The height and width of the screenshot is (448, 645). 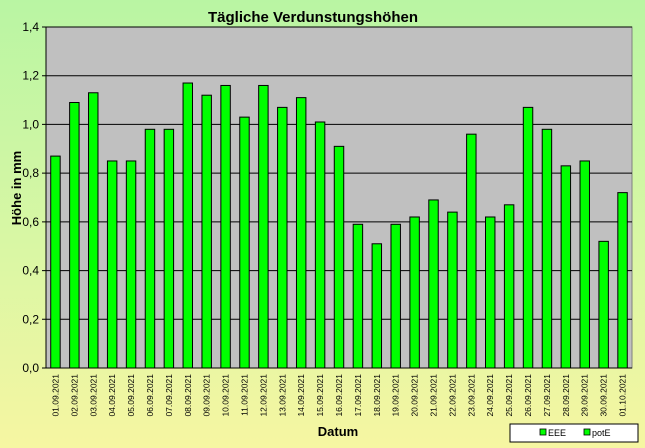 What do you see at coordinates (30, 173) in the screenshot?
I see `y-tick-label: 0,8` at bounding box center [30, 173].